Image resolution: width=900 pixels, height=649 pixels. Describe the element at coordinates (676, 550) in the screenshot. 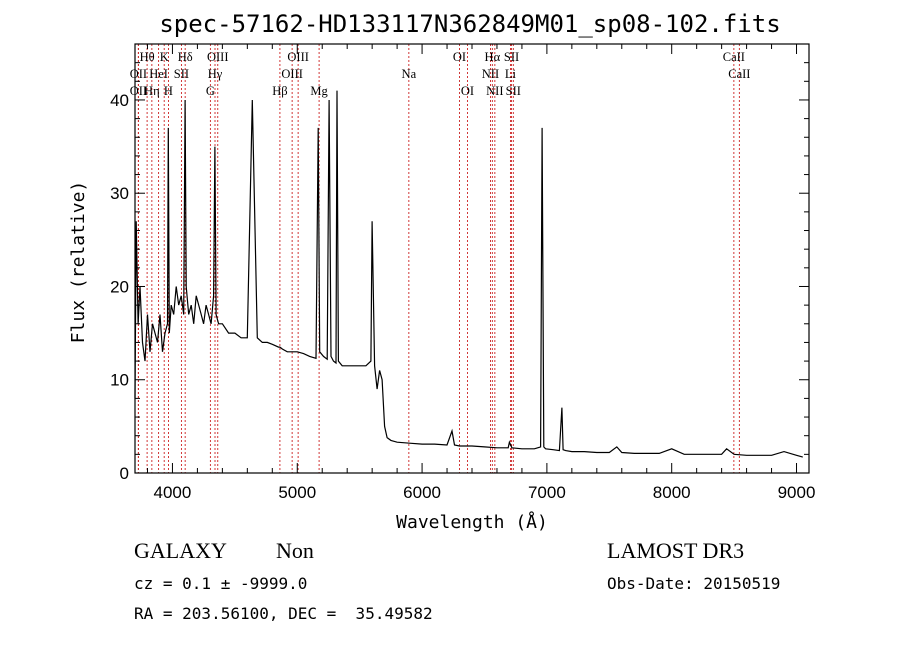

I see `survey-name: LAMOST DR3` at that location.